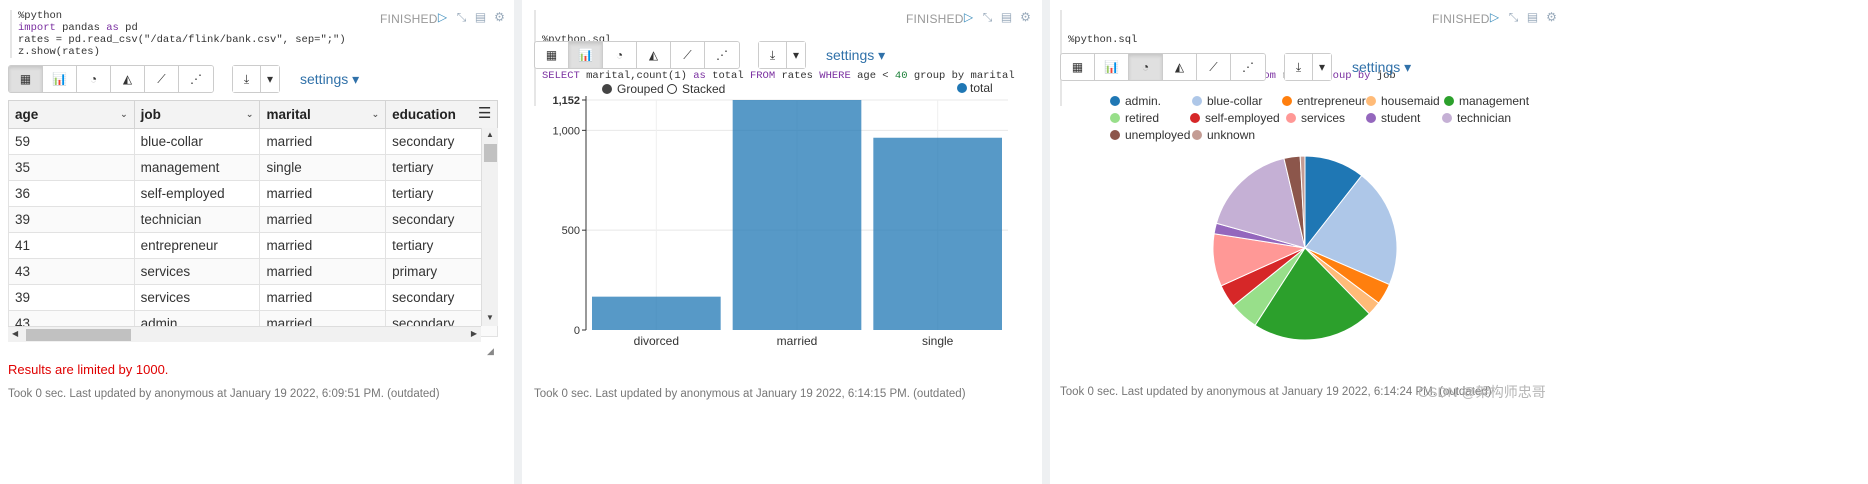 The width and height of the screenshot is (1868, 484). I want to click on scroll-up-icon: ▲, so click(490, 134).